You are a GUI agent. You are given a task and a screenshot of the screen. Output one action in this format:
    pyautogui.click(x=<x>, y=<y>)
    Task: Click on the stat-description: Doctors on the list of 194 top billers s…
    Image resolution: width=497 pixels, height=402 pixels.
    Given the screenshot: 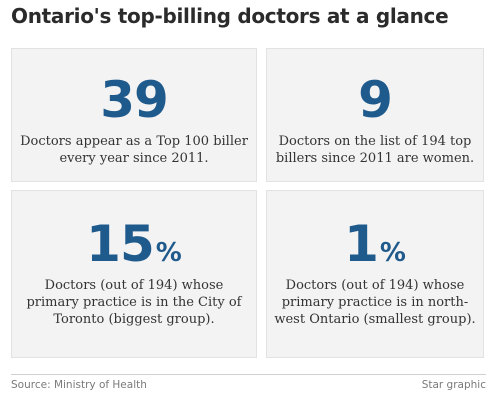 What is the action you would take?
    pyautogui.click(x=375, y=150)
    